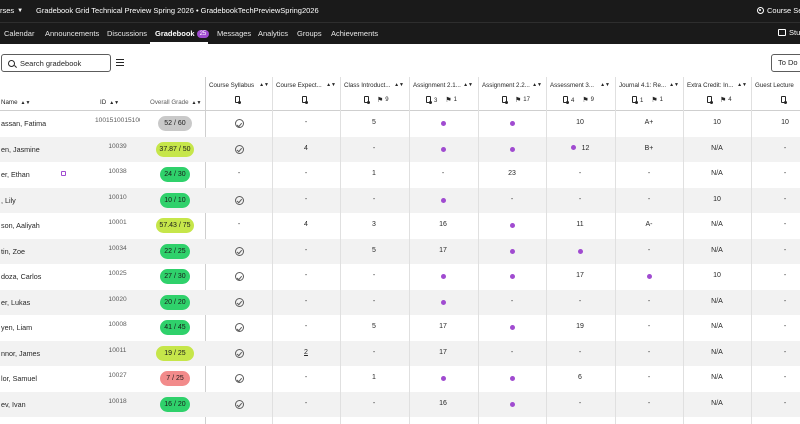 This screenshot has height=424, width=800. What do you see at coordinates (649, 148) in the screenshot?
I see `grade-cell: B+` at bounding box center [649, 148].